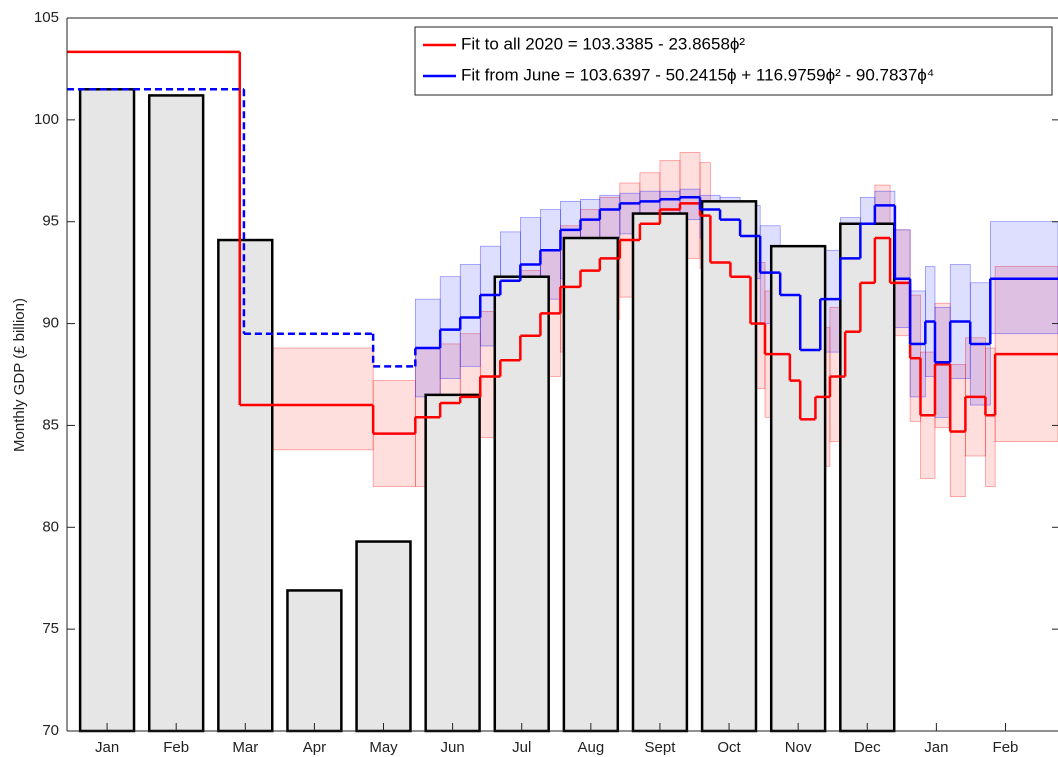 The height and width of the screenshot is (757, 1058). Describe the element at coordinates (50, 323) in the screenshot. I see `y-tick-label: 90` at that location.